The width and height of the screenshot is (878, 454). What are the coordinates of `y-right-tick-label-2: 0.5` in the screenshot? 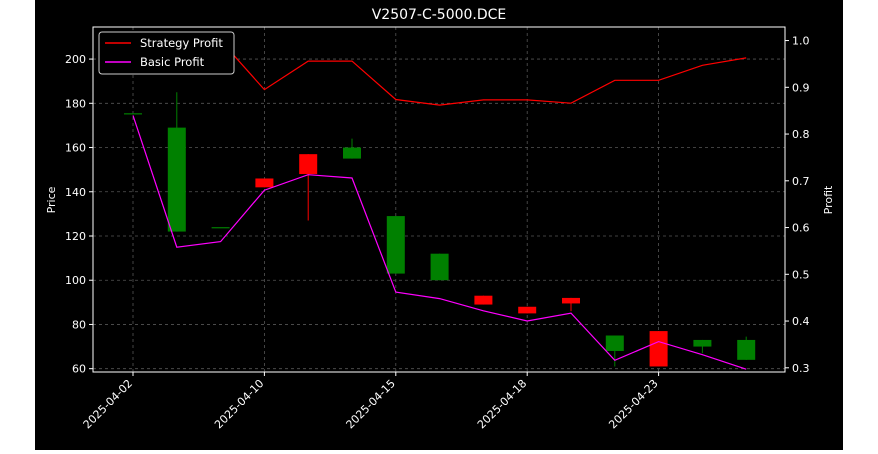 It's located at (801, 274).